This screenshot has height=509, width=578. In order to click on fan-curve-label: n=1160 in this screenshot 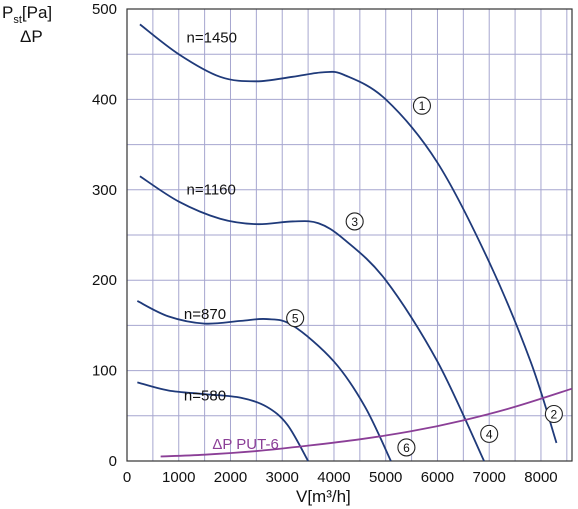, I will do `click(211, 189)`.